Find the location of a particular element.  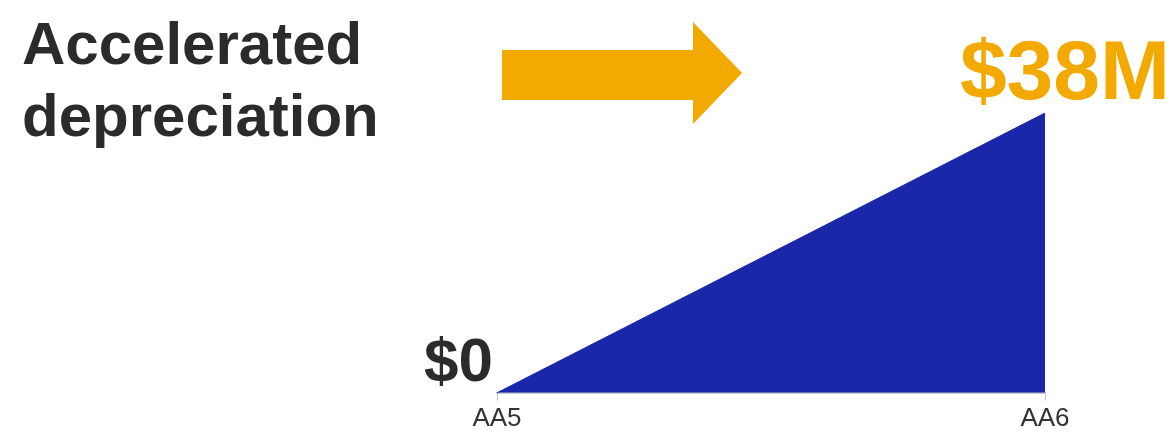

x-tick-label: AA5 is located at coordinates (497, 416).